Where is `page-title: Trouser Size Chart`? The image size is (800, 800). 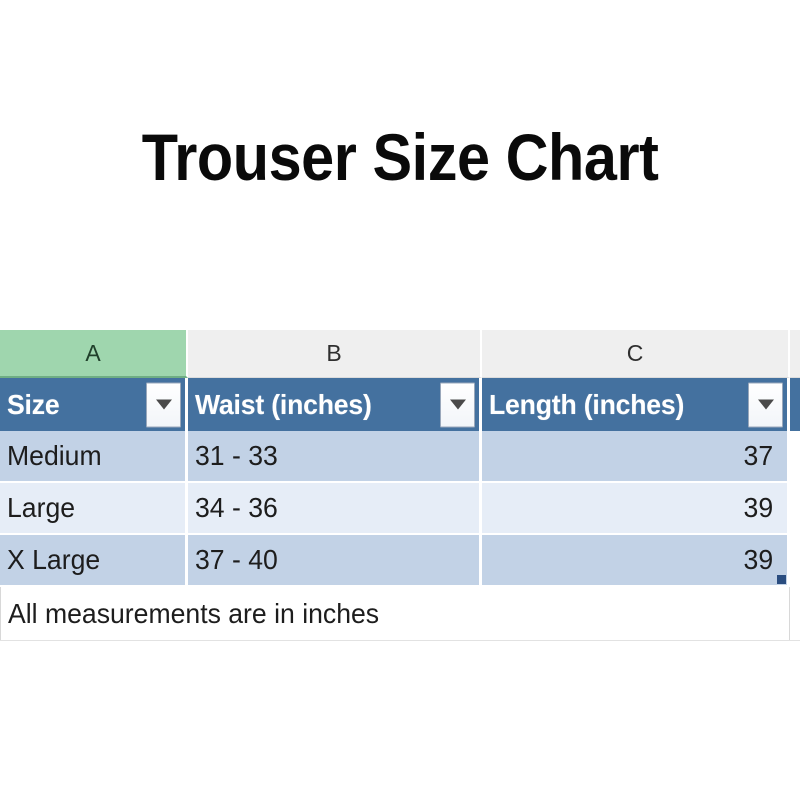 page-title: Trouser Size Chart is located at coordinates (400, 157).